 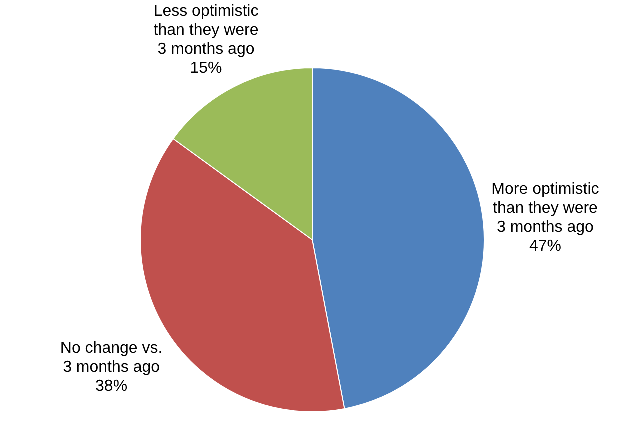 What do you see at coordinates (112, 386) in the screenshot?
I see `data-label: 38%` at bounding box center [112, 386].